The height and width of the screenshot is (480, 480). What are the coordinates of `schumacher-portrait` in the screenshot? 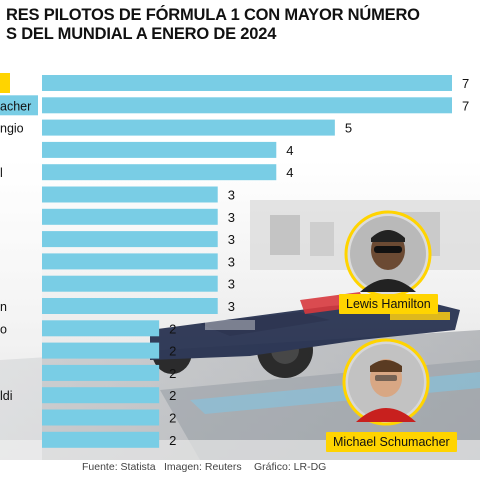 It's located at (386, 382).